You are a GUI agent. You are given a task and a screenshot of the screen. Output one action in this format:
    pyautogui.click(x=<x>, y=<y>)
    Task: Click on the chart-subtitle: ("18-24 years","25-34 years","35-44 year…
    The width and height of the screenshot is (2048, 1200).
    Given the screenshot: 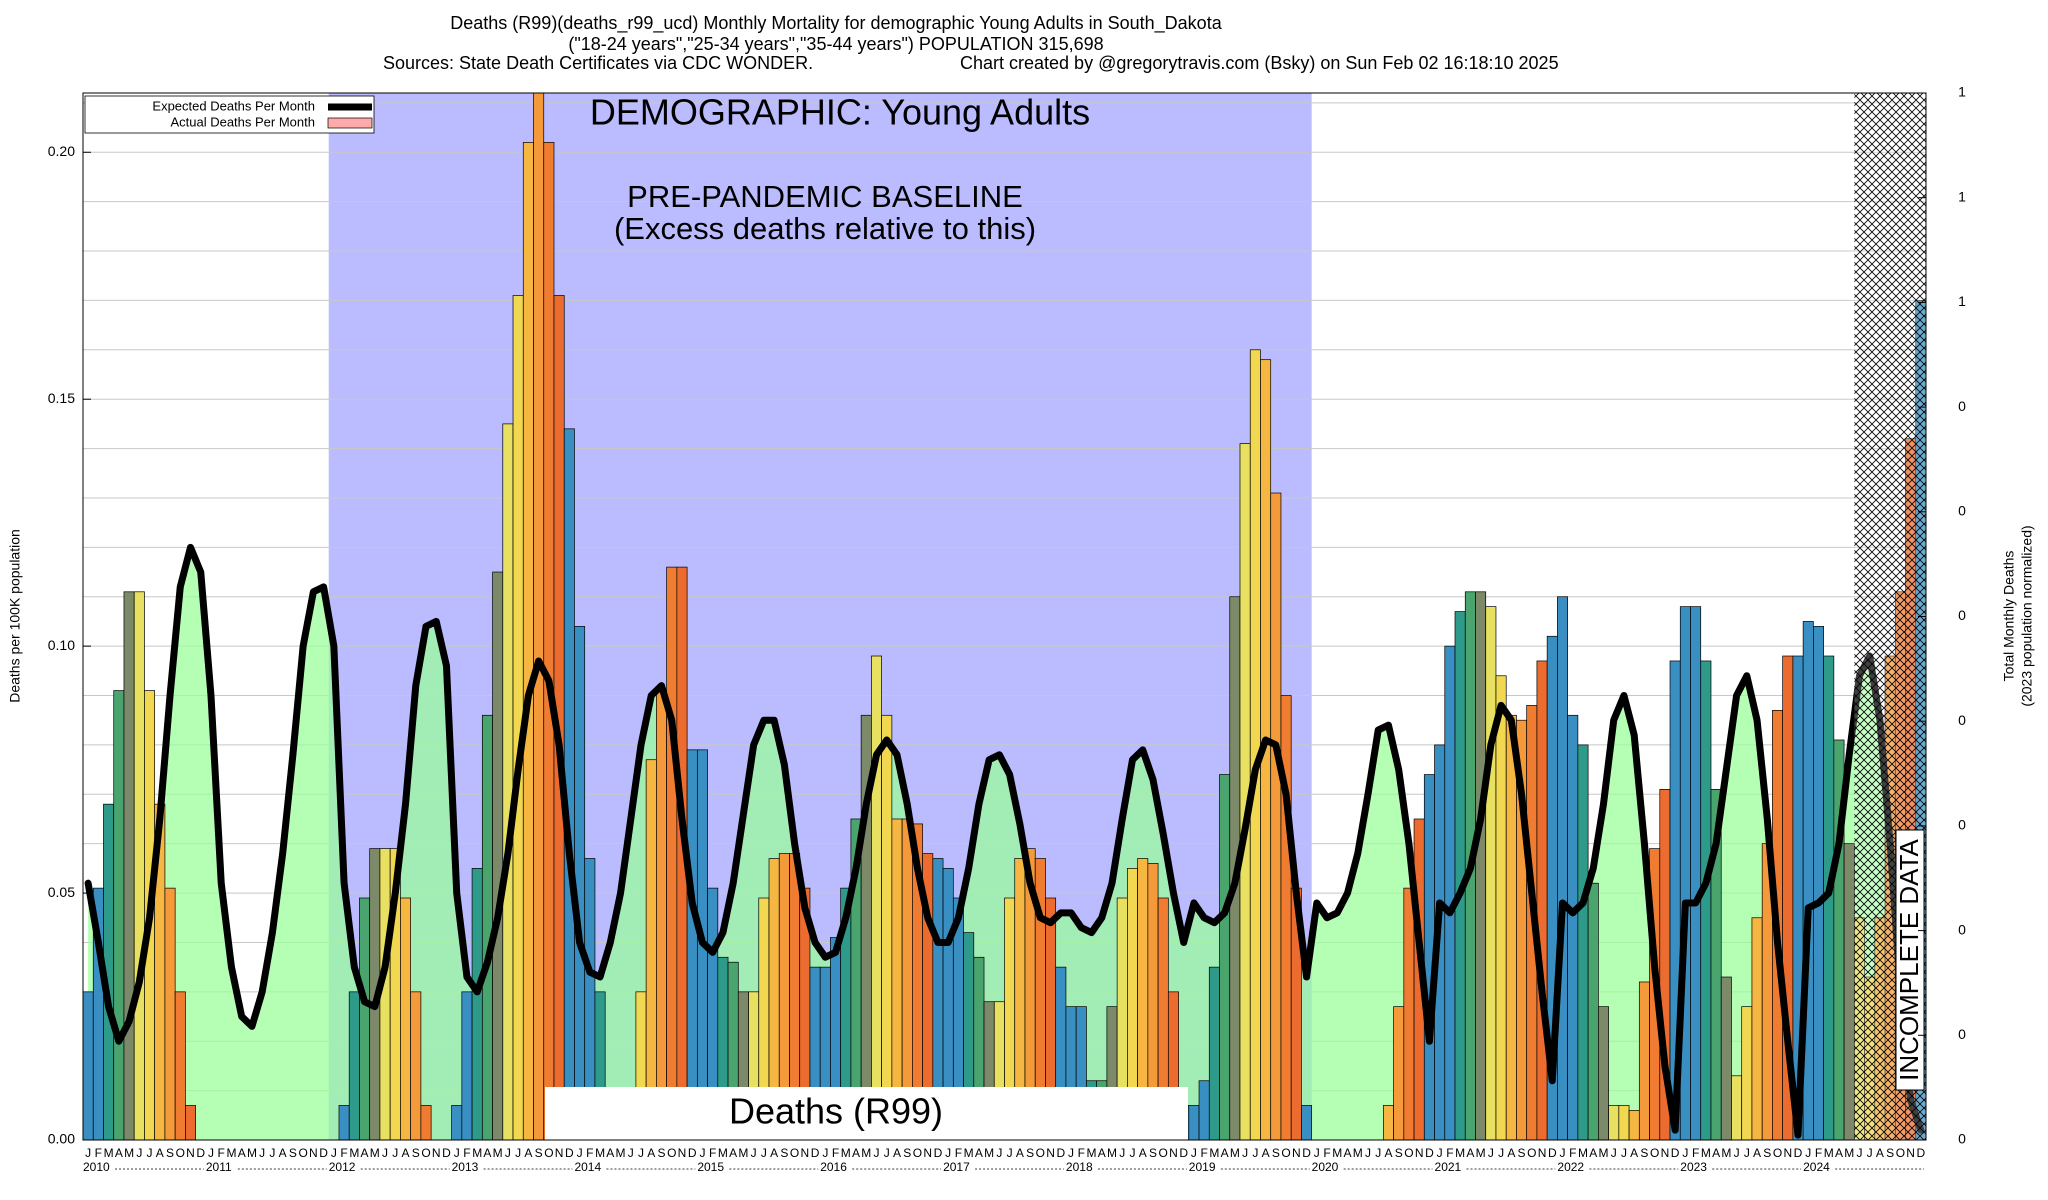 What is the action you would take?
    pyautogui.click(x=835, y=44)
    